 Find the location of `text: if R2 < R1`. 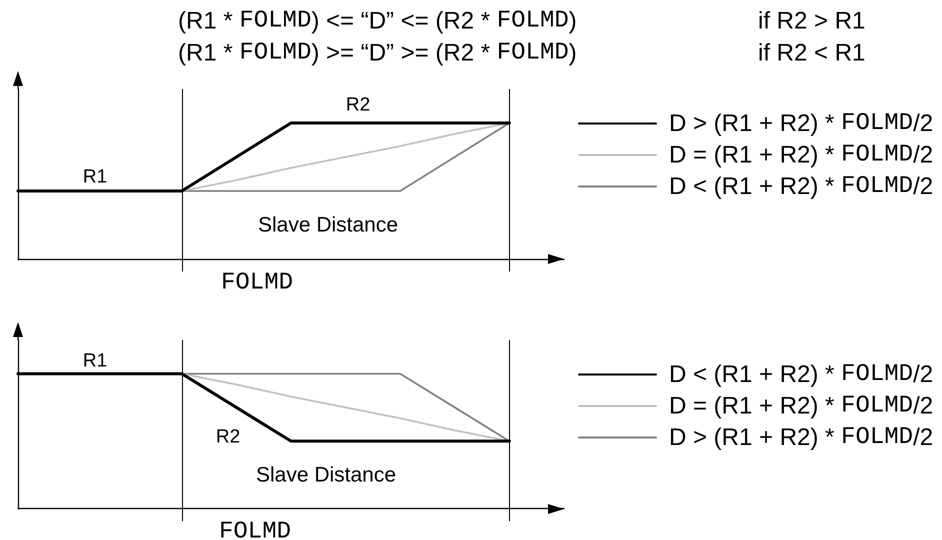

text: if R2 < R1 is located at coordinates (812, 53).